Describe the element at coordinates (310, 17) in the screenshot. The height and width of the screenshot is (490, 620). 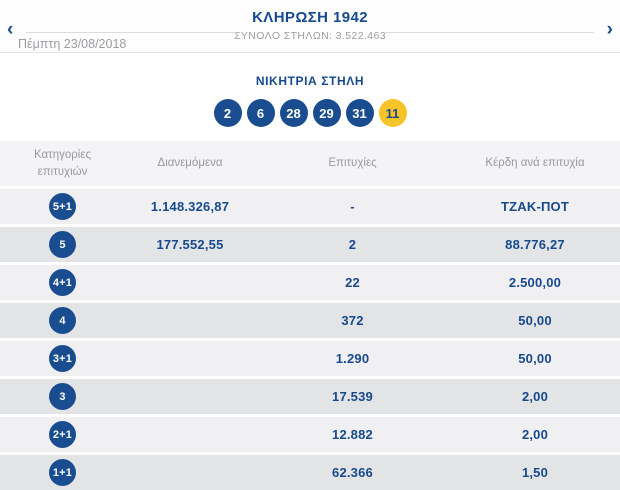
I see `draw-title: ΚΛΗΡΩΣΗ 1942` at that location.